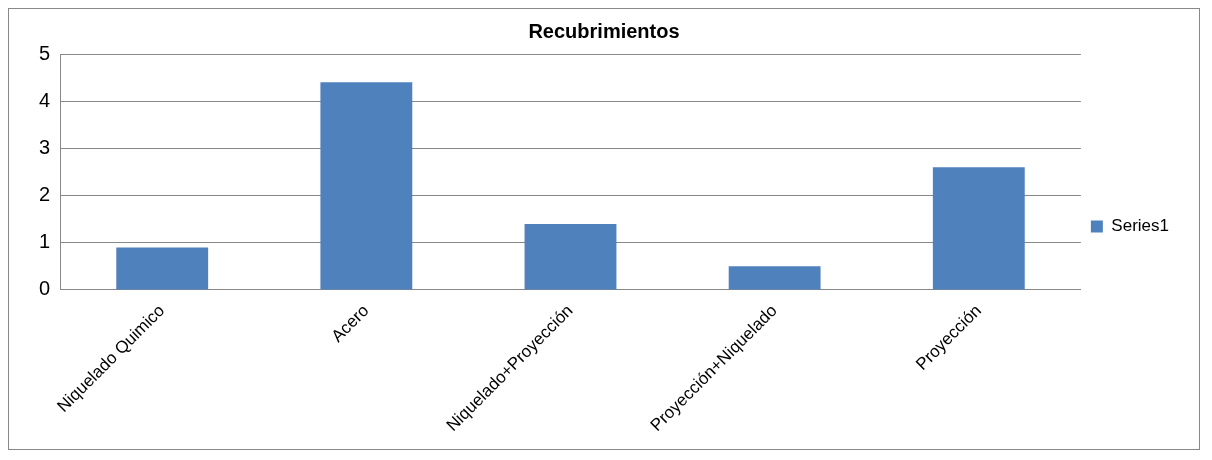 This screenshot has height=460, width=1212. What do you see at coordinates (45, 194) in the screenshot?
I see `y-tick-label: 2` at bounding box center [45, 194].